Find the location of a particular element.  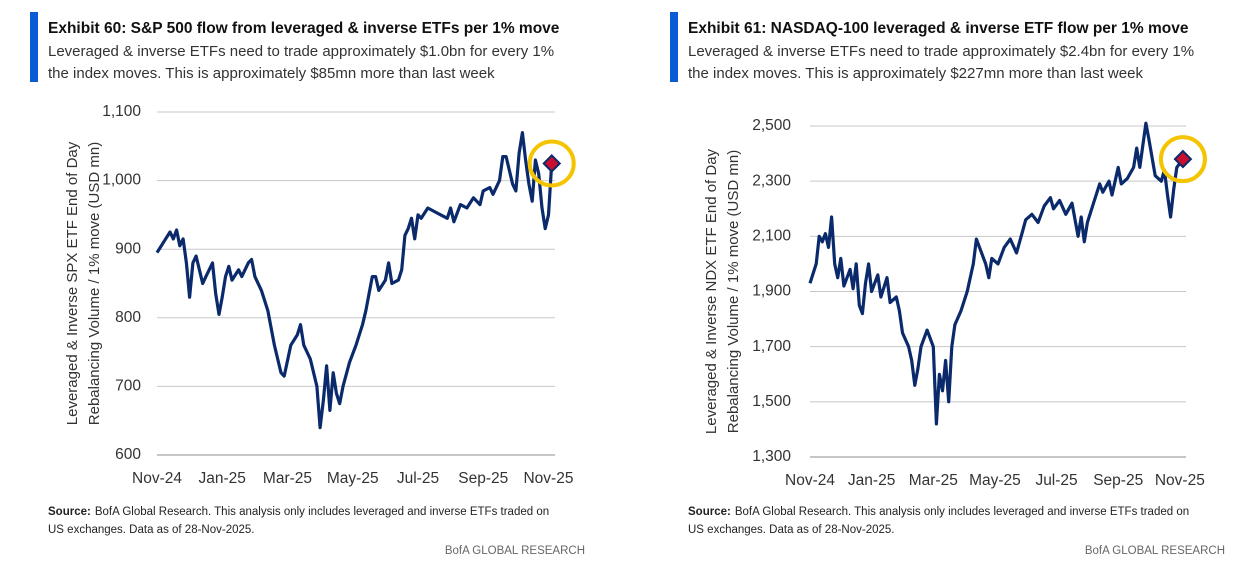

y-tick-label: 1,100 is located at coordinates (121, 111).